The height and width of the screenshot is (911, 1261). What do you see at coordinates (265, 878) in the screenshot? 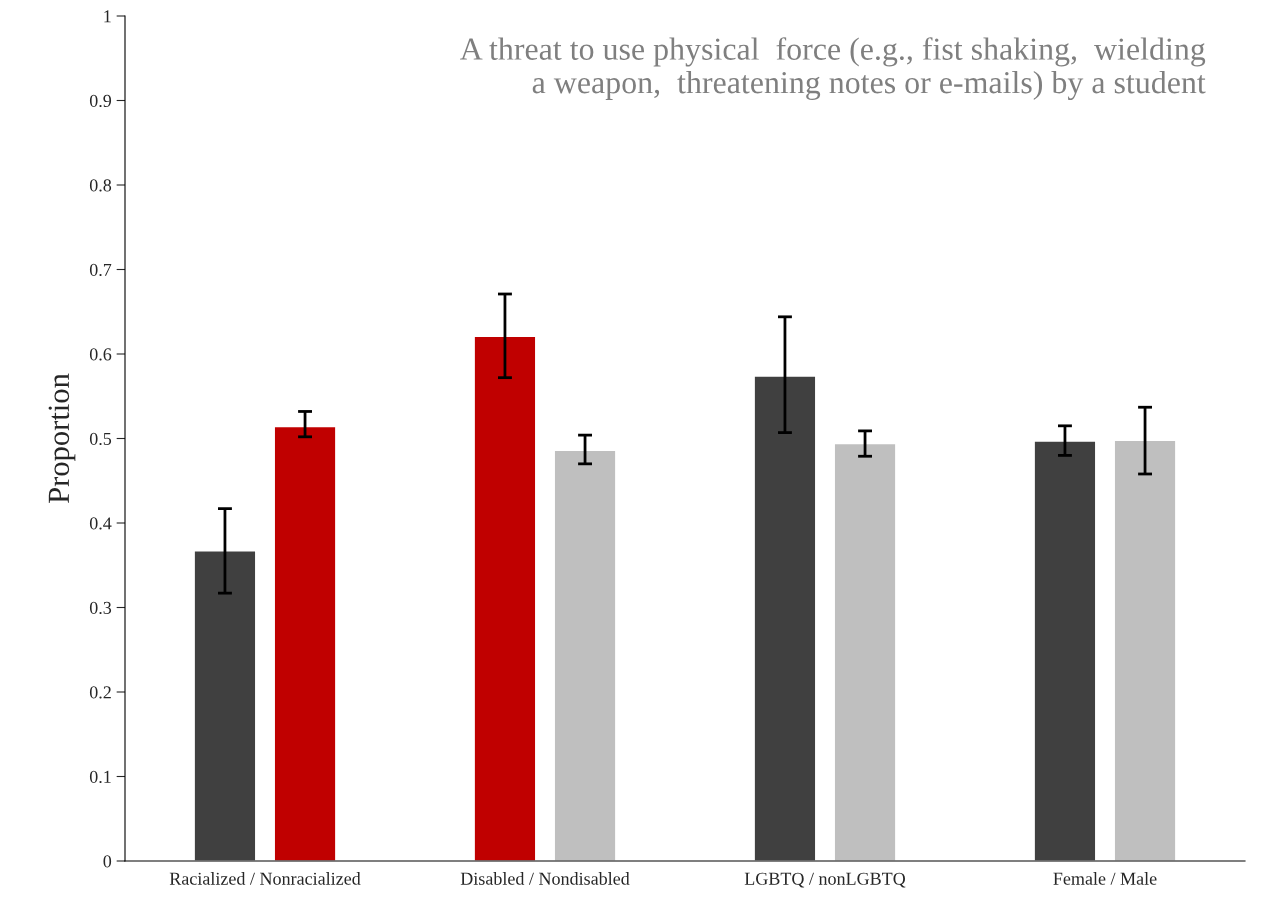
I see `x-tick-label: Racialized / Nonracialized` at bounding box center [265, 878].